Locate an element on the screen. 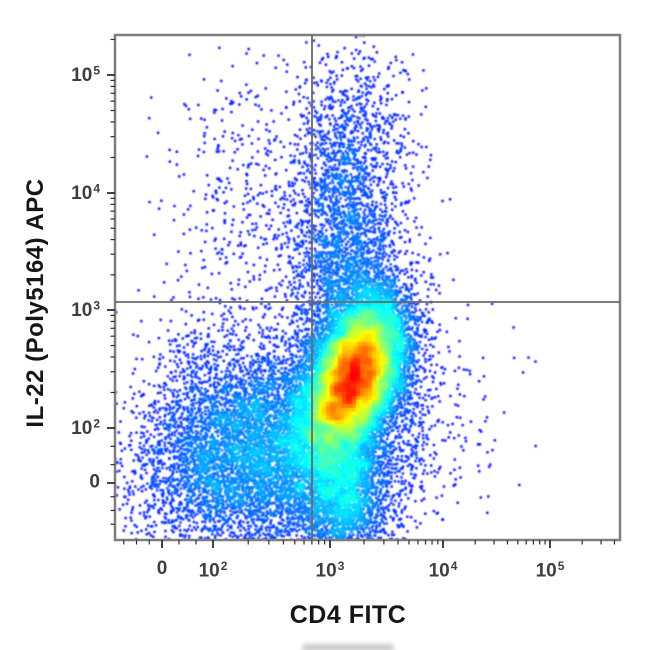 The height and width of the screenshot is (650, 650). y-tick-label: 0 is located at coordinates (94, 482).